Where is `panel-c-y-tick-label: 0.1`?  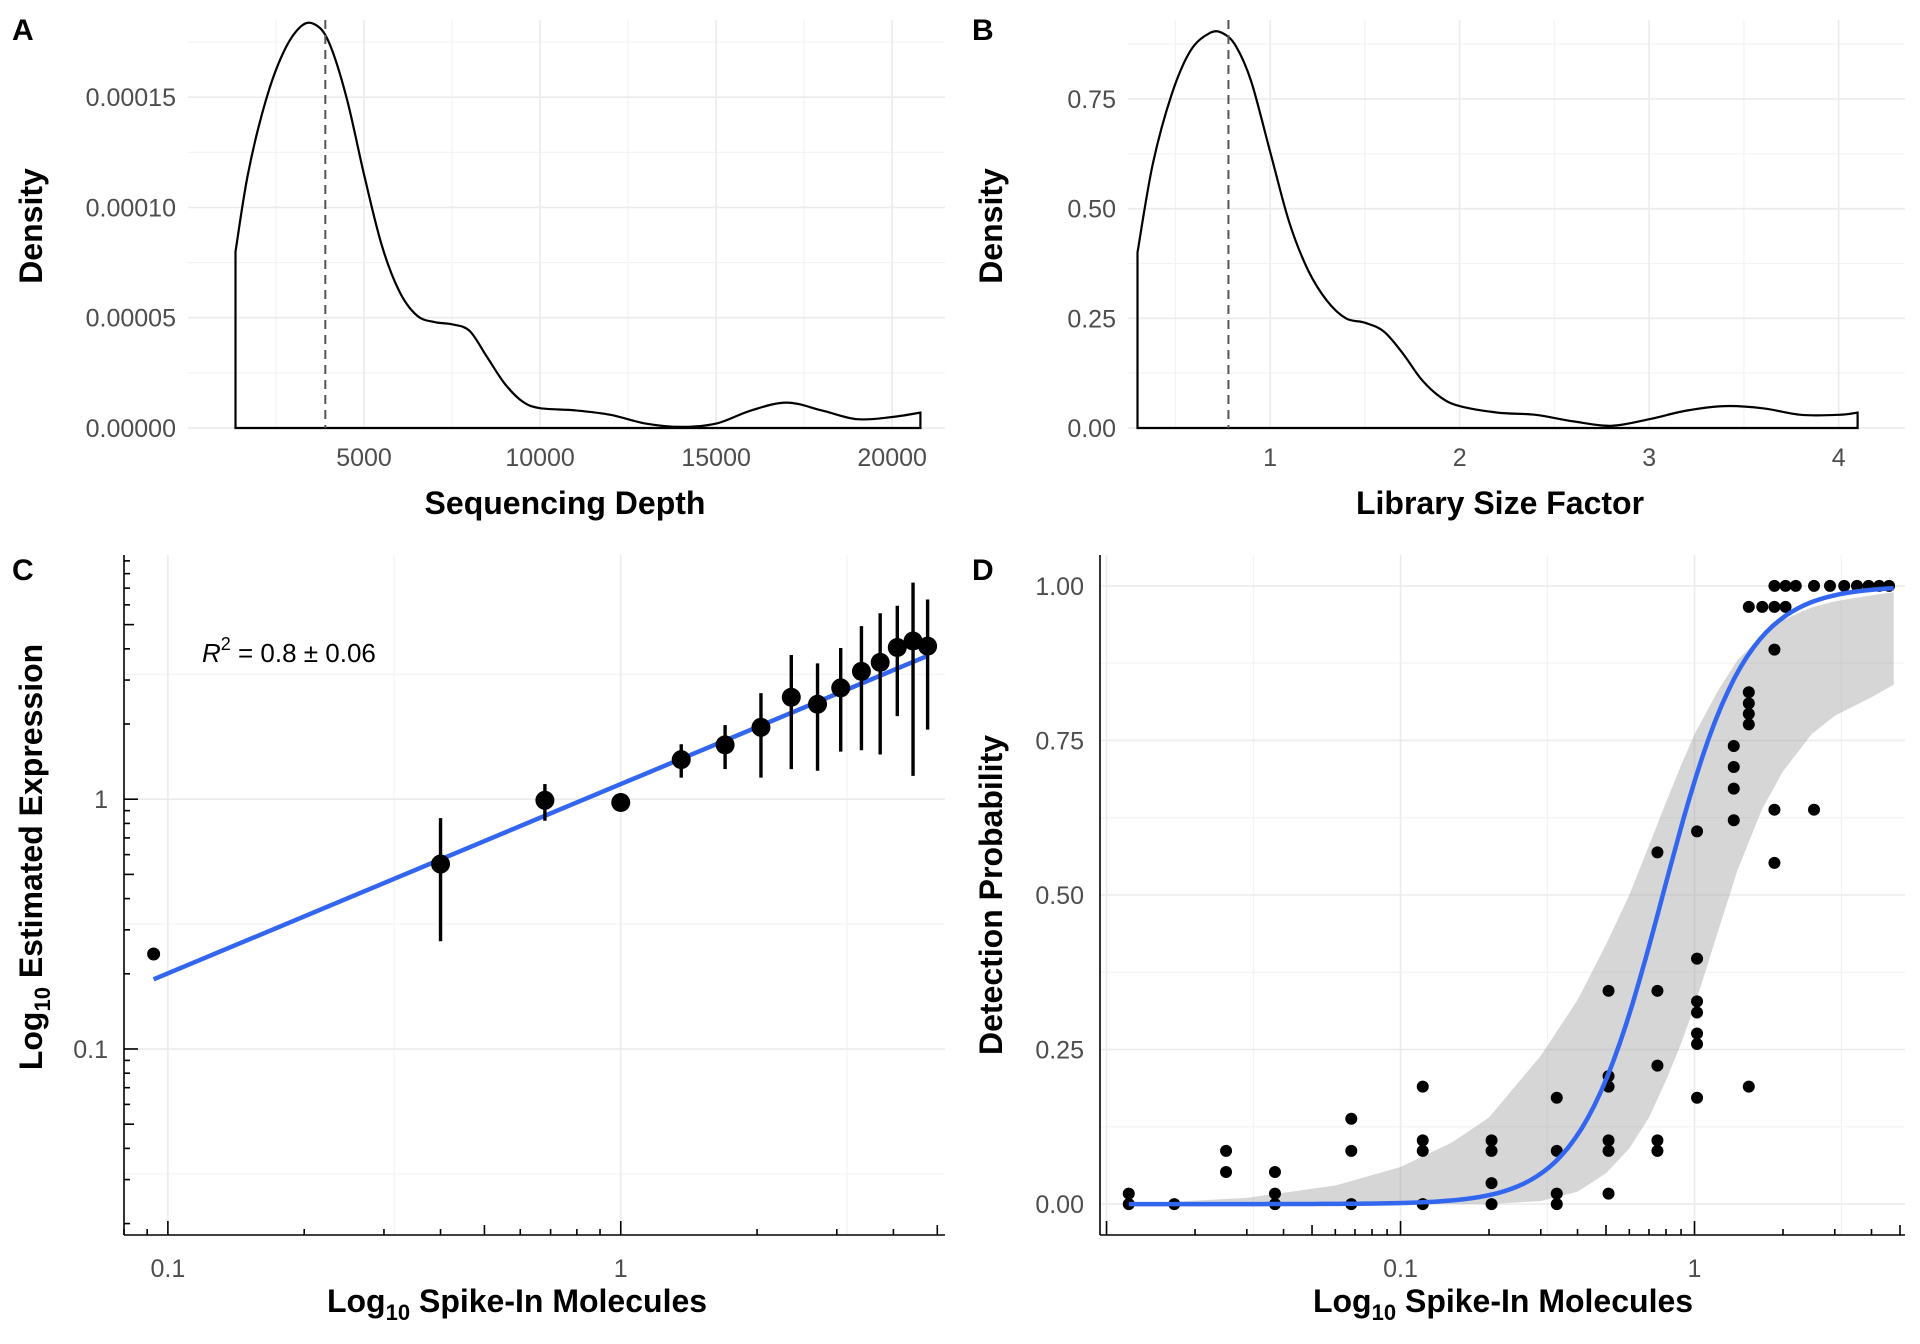 panel-c-y-tick-label: 0.1 is located at coordinates (90, 1050).